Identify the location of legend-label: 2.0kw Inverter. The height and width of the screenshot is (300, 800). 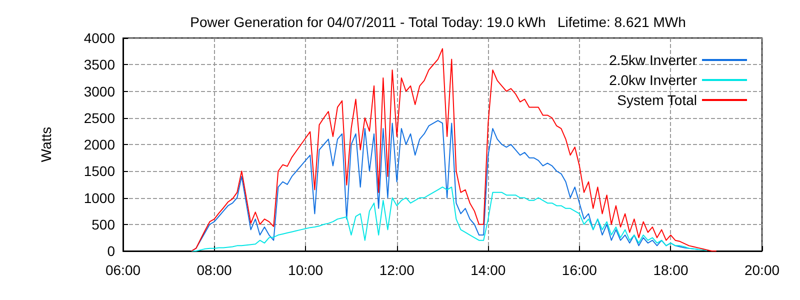
(653, 80).